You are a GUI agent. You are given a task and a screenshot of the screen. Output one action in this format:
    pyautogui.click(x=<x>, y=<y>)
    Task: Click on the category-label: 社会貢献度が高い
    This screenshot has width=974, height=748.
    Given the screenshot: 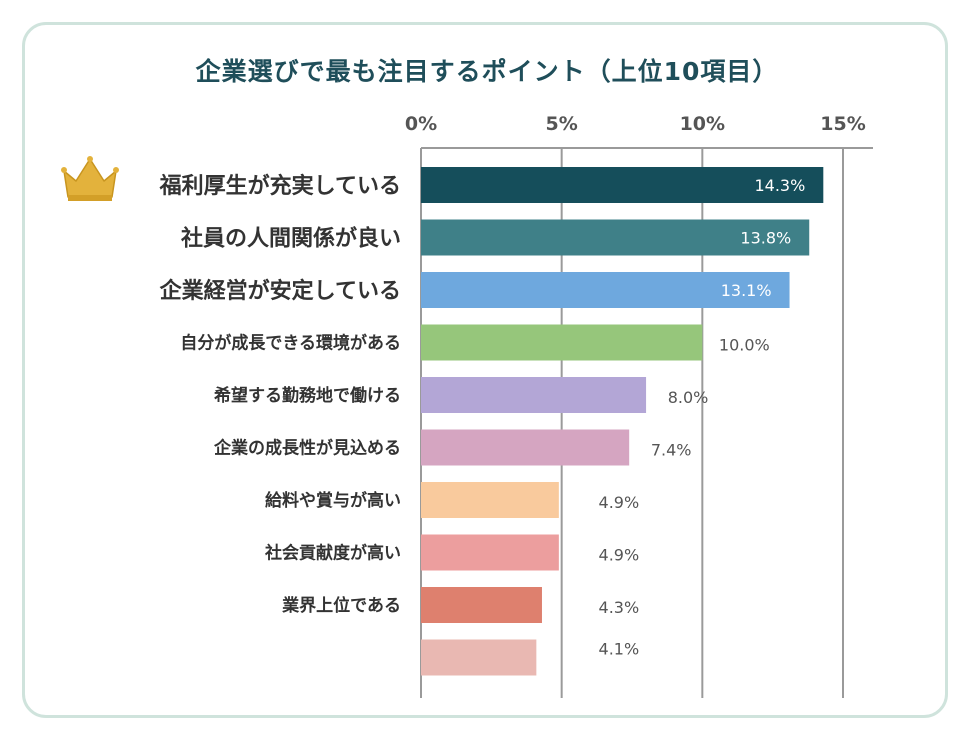 What is the action you would take?
    pyautogui.click(x=332, y=553)
    